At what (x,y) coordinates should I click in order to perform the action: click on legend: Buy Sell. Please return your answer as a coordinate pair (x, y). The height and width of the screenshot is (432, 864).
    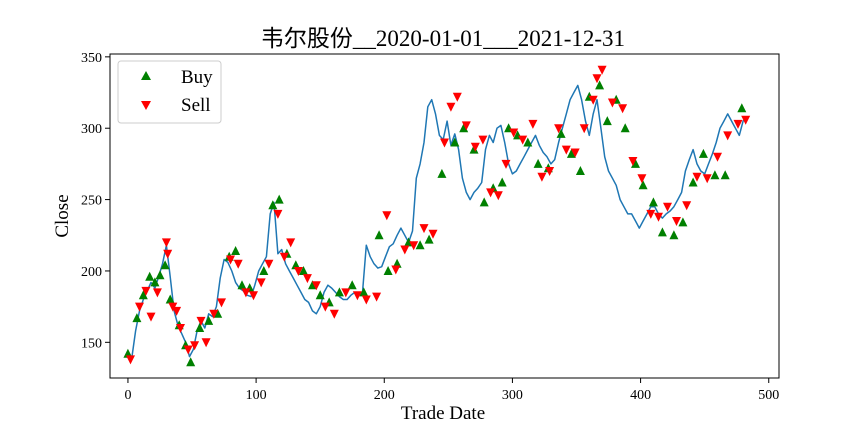
    Looking at the image, I should click on (169, 92).